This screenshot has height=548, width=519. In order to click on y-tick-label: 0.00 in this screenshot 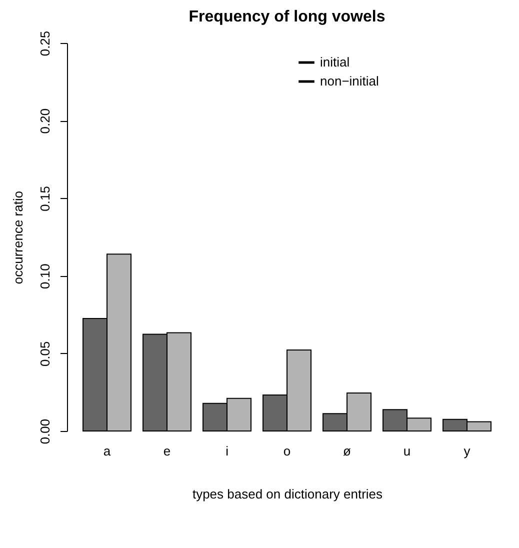, I will do `click(45, 431)`.